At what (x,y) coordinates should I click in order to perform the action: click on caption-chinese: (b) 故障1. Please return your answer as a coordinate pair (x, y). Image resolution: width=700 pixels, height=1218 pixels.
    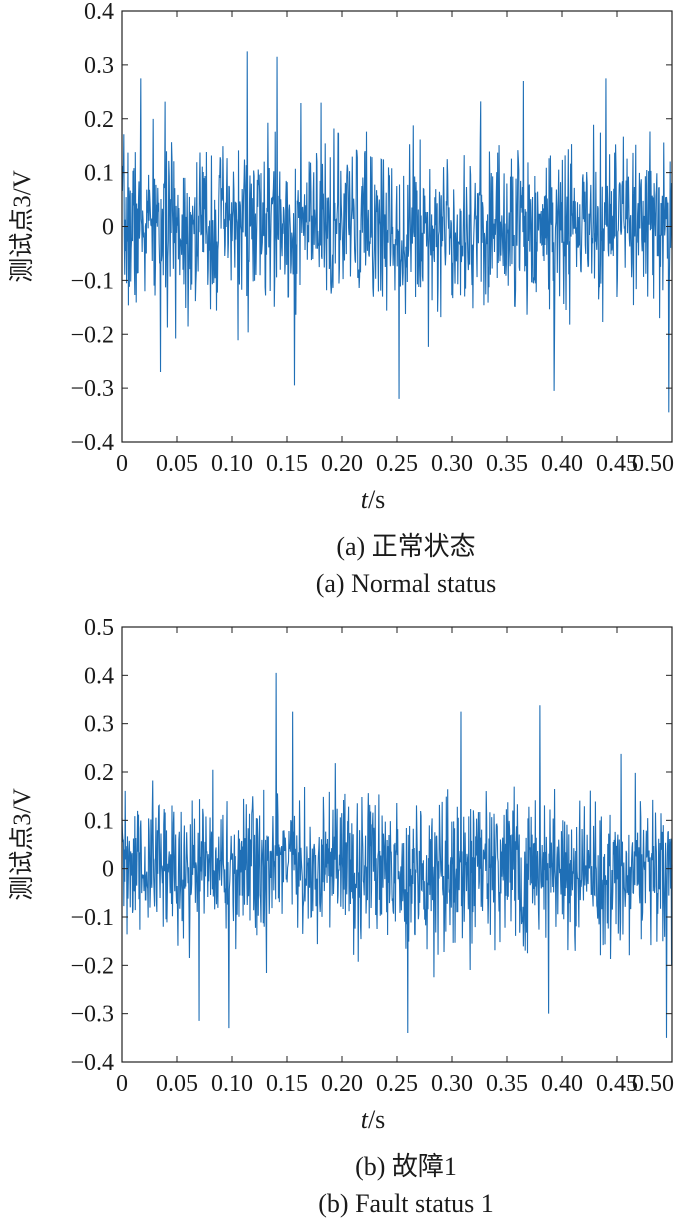
    Looking at the image, I should click on (406, 1166).